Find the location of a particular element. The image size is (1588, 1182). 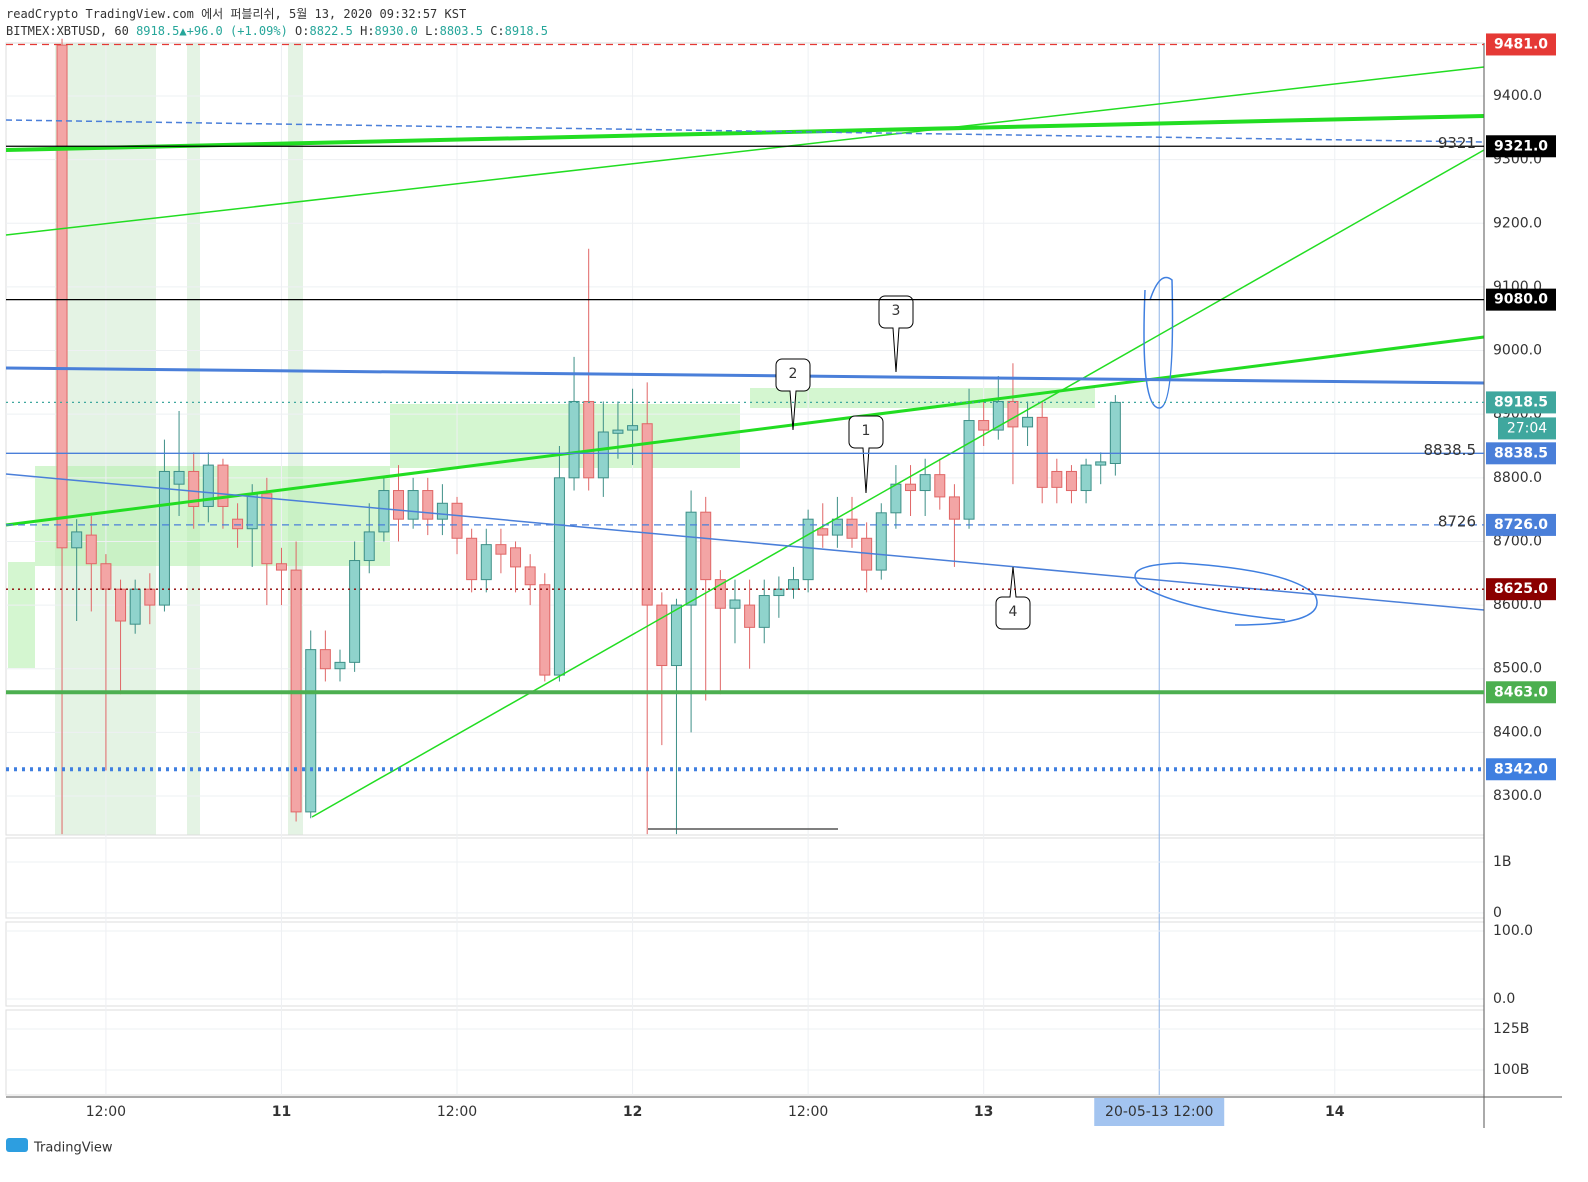

x-tick-label: 12:00 is located at coordinates (808, 1112).